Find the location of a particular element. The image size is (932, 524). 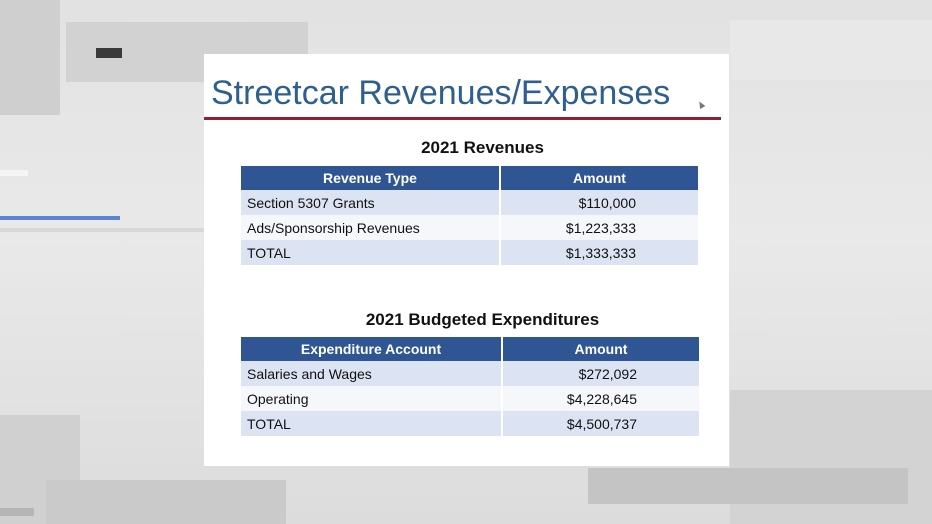

mouse-cursor-icon is located at coordinates (701, 104).